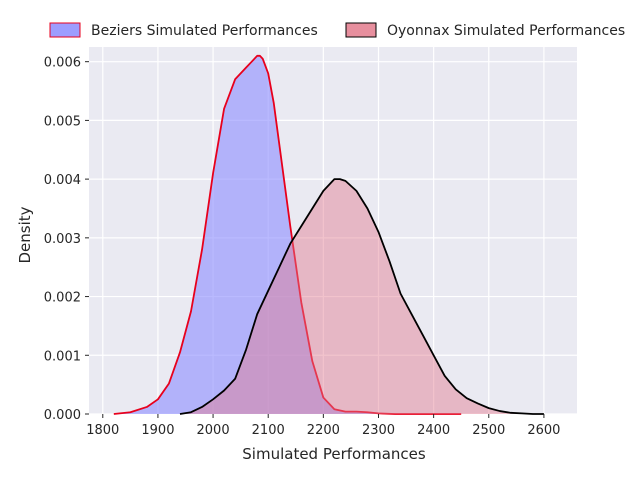 The image size is (640, 480). What do you see at coordinates (543, 430) in the screenshot?
I see `x-tick-label: 2600` at bounding box center [543, 430].